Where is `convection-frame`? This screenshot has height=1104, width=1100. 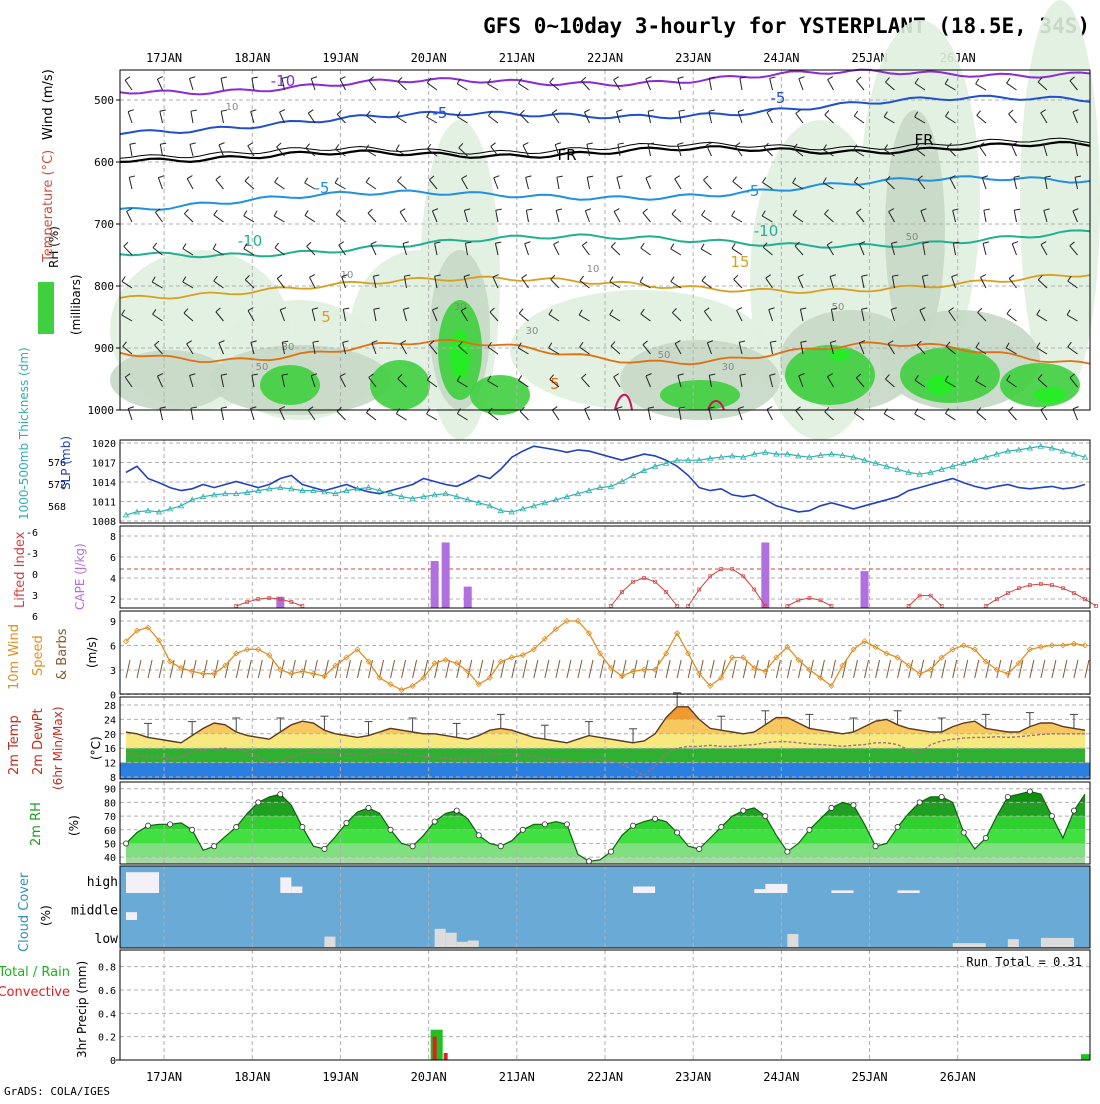
convection-frame is located at coordinates (605, 567).